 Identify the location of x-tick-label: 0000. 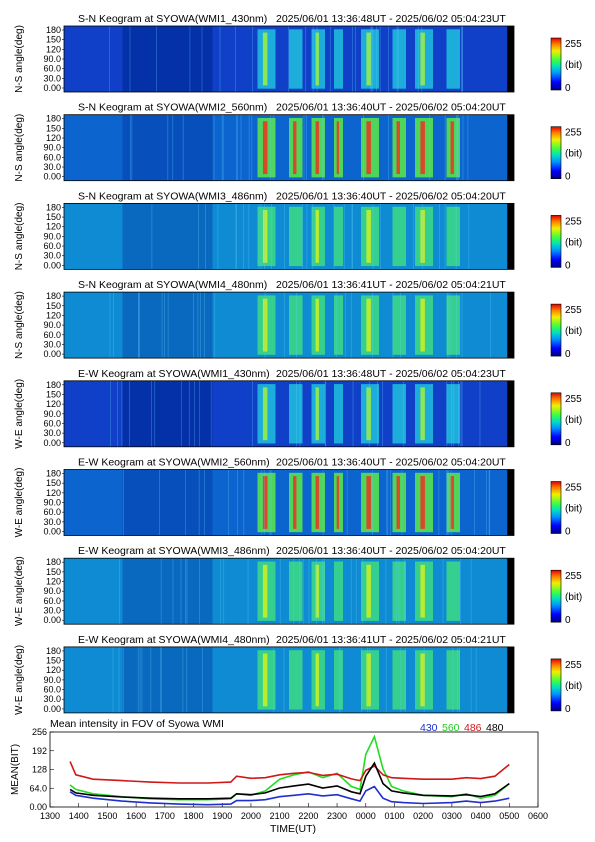
(366, 816).